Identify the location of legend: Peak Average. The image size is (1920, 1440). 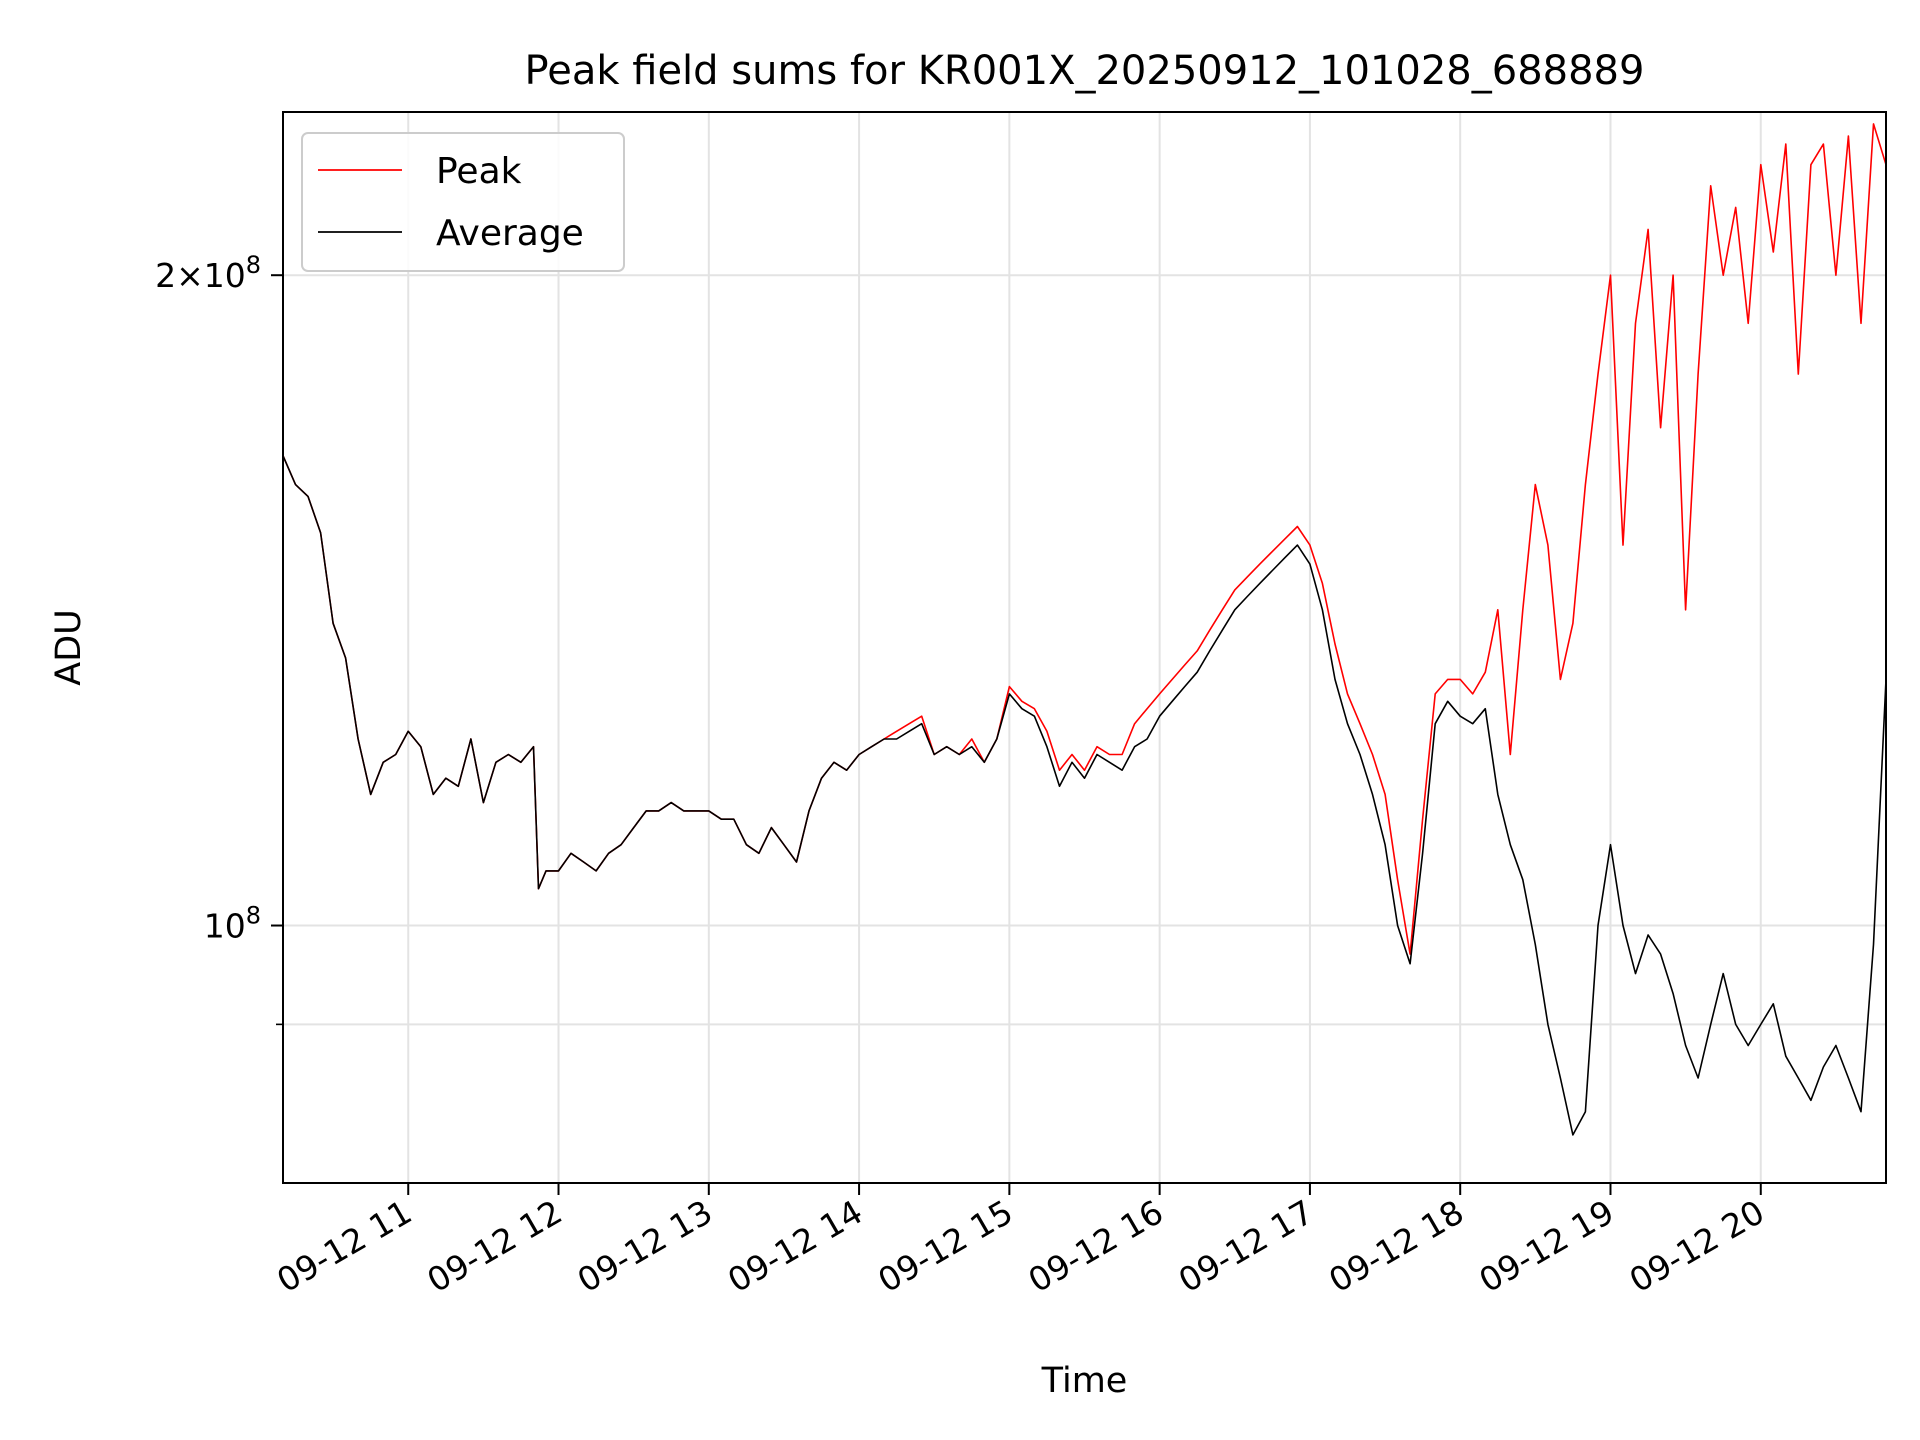
(463, 202).